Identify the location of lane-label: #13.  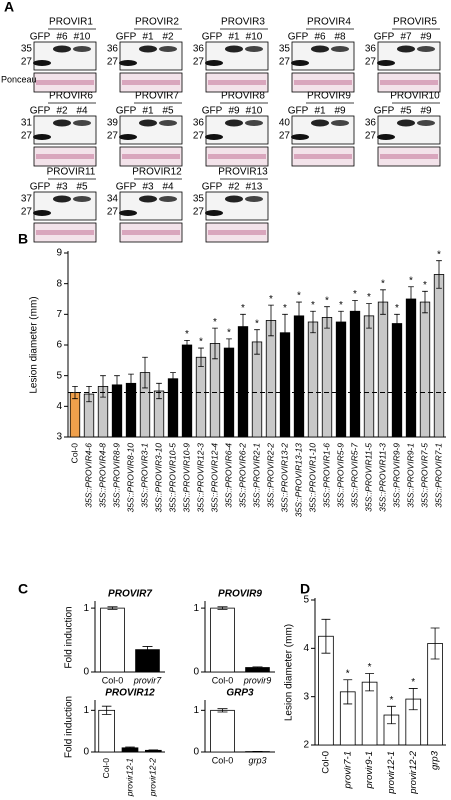
(254, 187).